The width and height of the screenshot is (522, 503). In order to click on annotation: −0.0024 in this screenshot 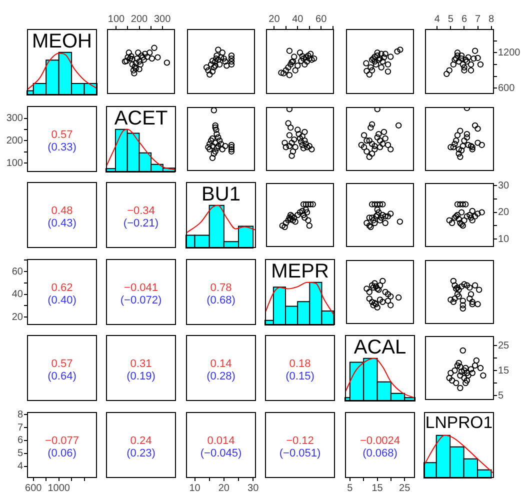, I will do `click(380, 441)`.